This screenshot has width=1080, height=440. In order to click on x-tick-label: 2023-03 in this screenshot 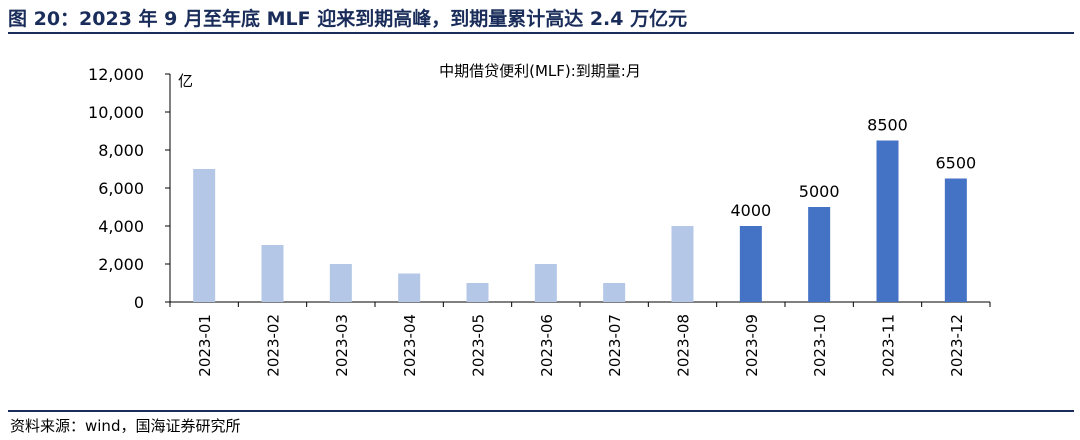, I will do `click(342, 345)`.